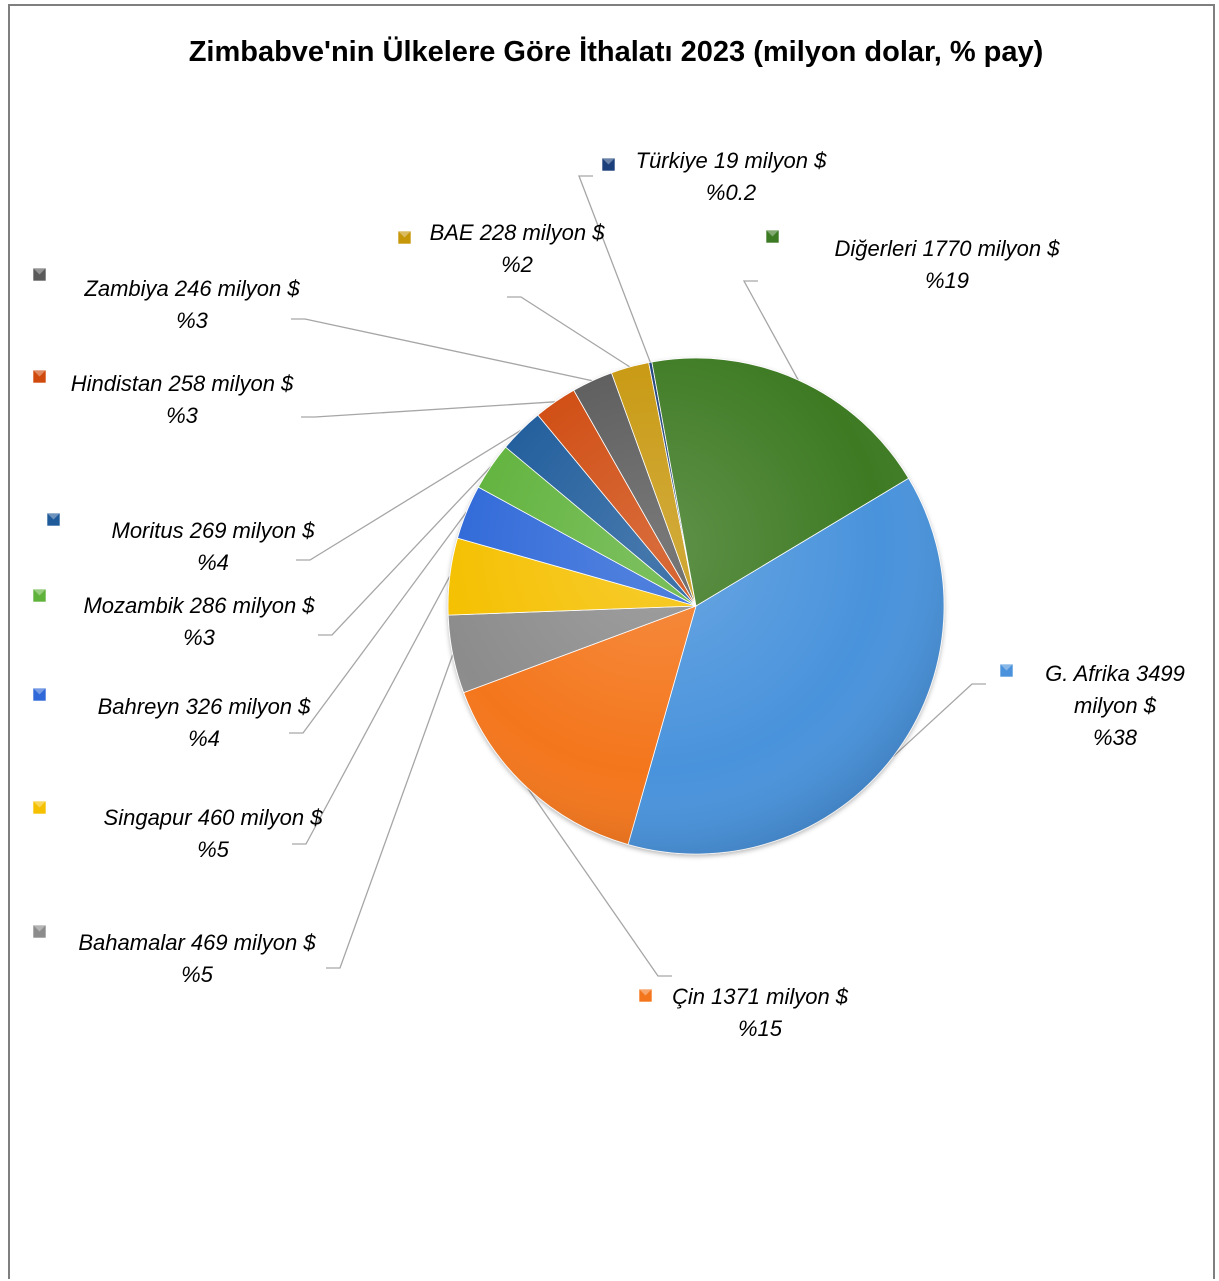 This screenshot has width=1219, height=1281. Describe the element at coordinates (390, 811) in the screenshot. I see `leader-line-bahamalar` at that location.